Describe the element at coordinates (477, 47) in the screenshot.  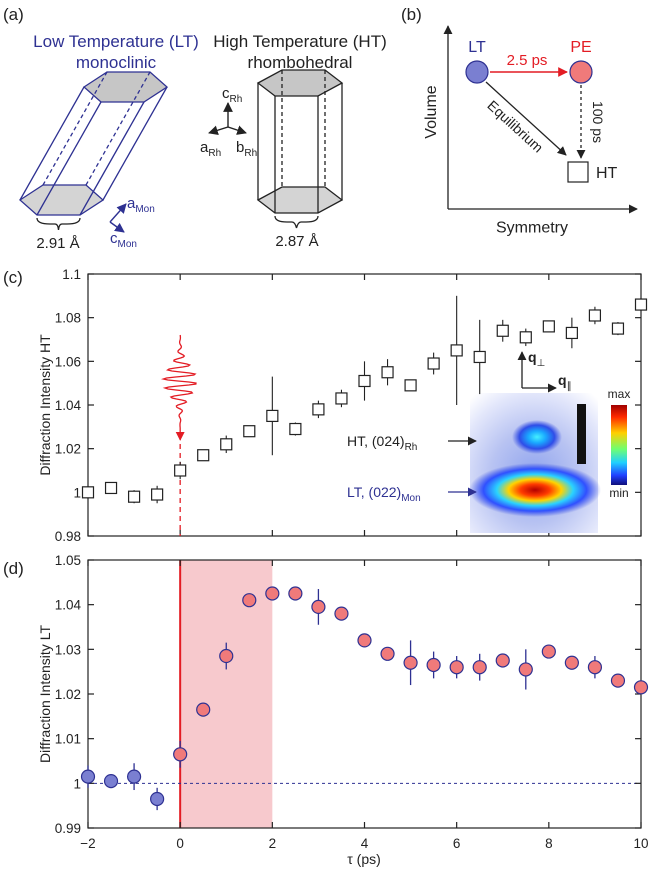
I see `lt-state-label: LT` at that location.